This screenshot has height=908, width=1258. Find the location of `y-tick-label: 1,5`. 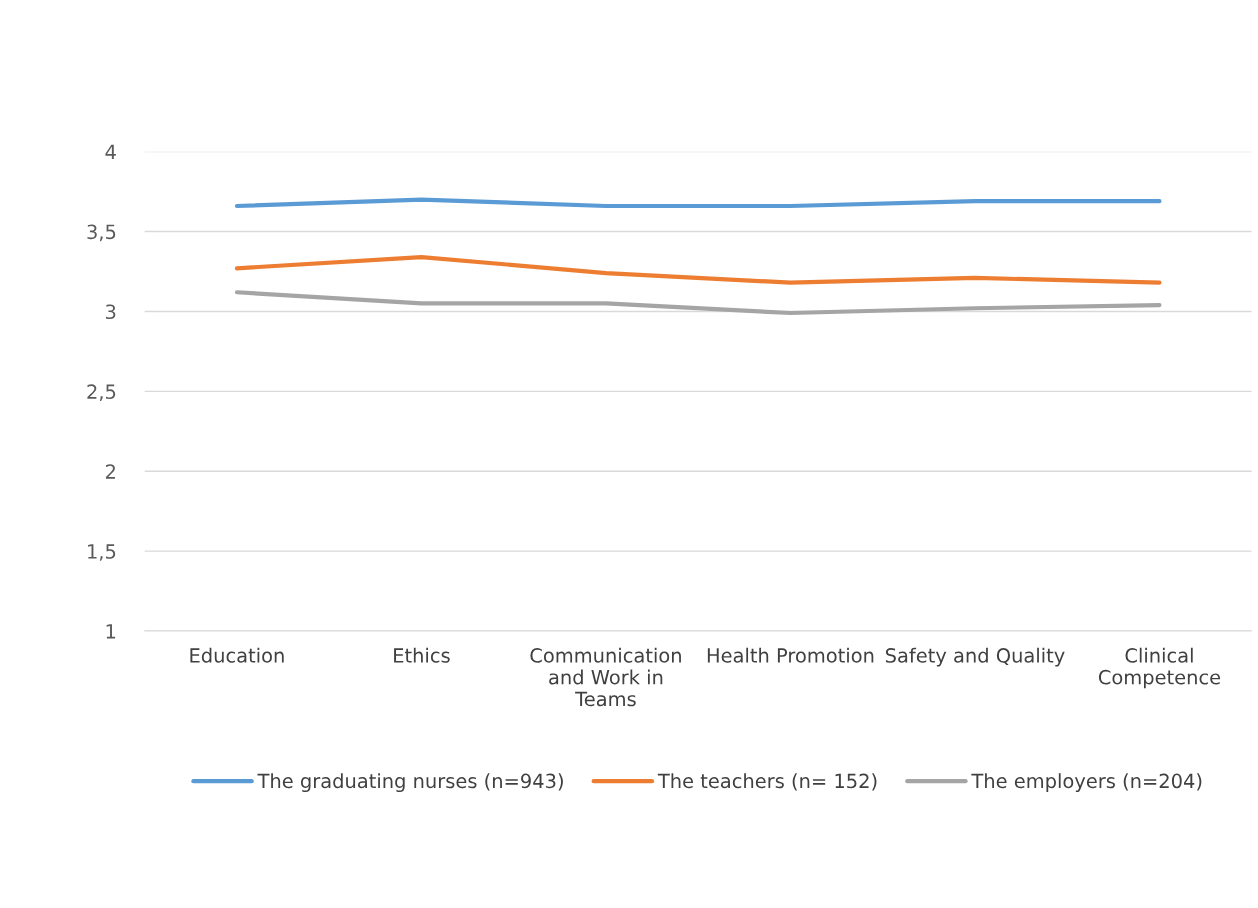

y-tick-label: 1,5 is located at coordinates (102, 552).